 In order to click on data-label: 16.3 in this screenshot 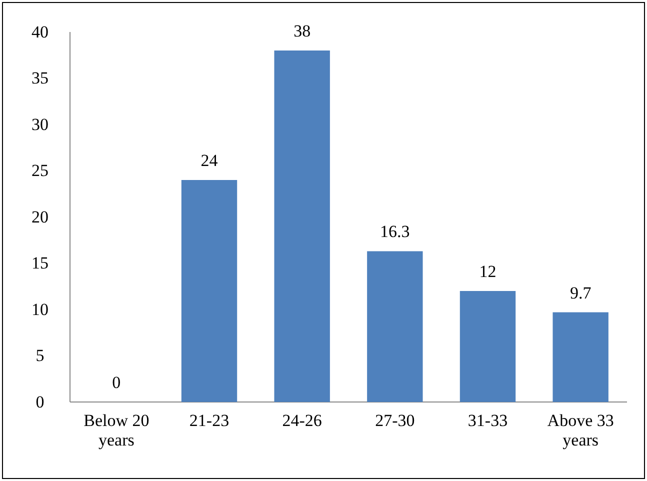, I will do `click(395, 232)`.